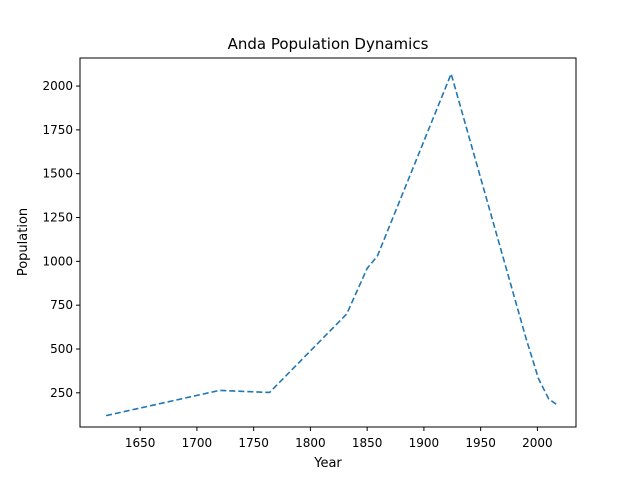  Describe the element at coordinates (197, 443) in the screenshot. I see `x-tick-label: 1700` at that location.